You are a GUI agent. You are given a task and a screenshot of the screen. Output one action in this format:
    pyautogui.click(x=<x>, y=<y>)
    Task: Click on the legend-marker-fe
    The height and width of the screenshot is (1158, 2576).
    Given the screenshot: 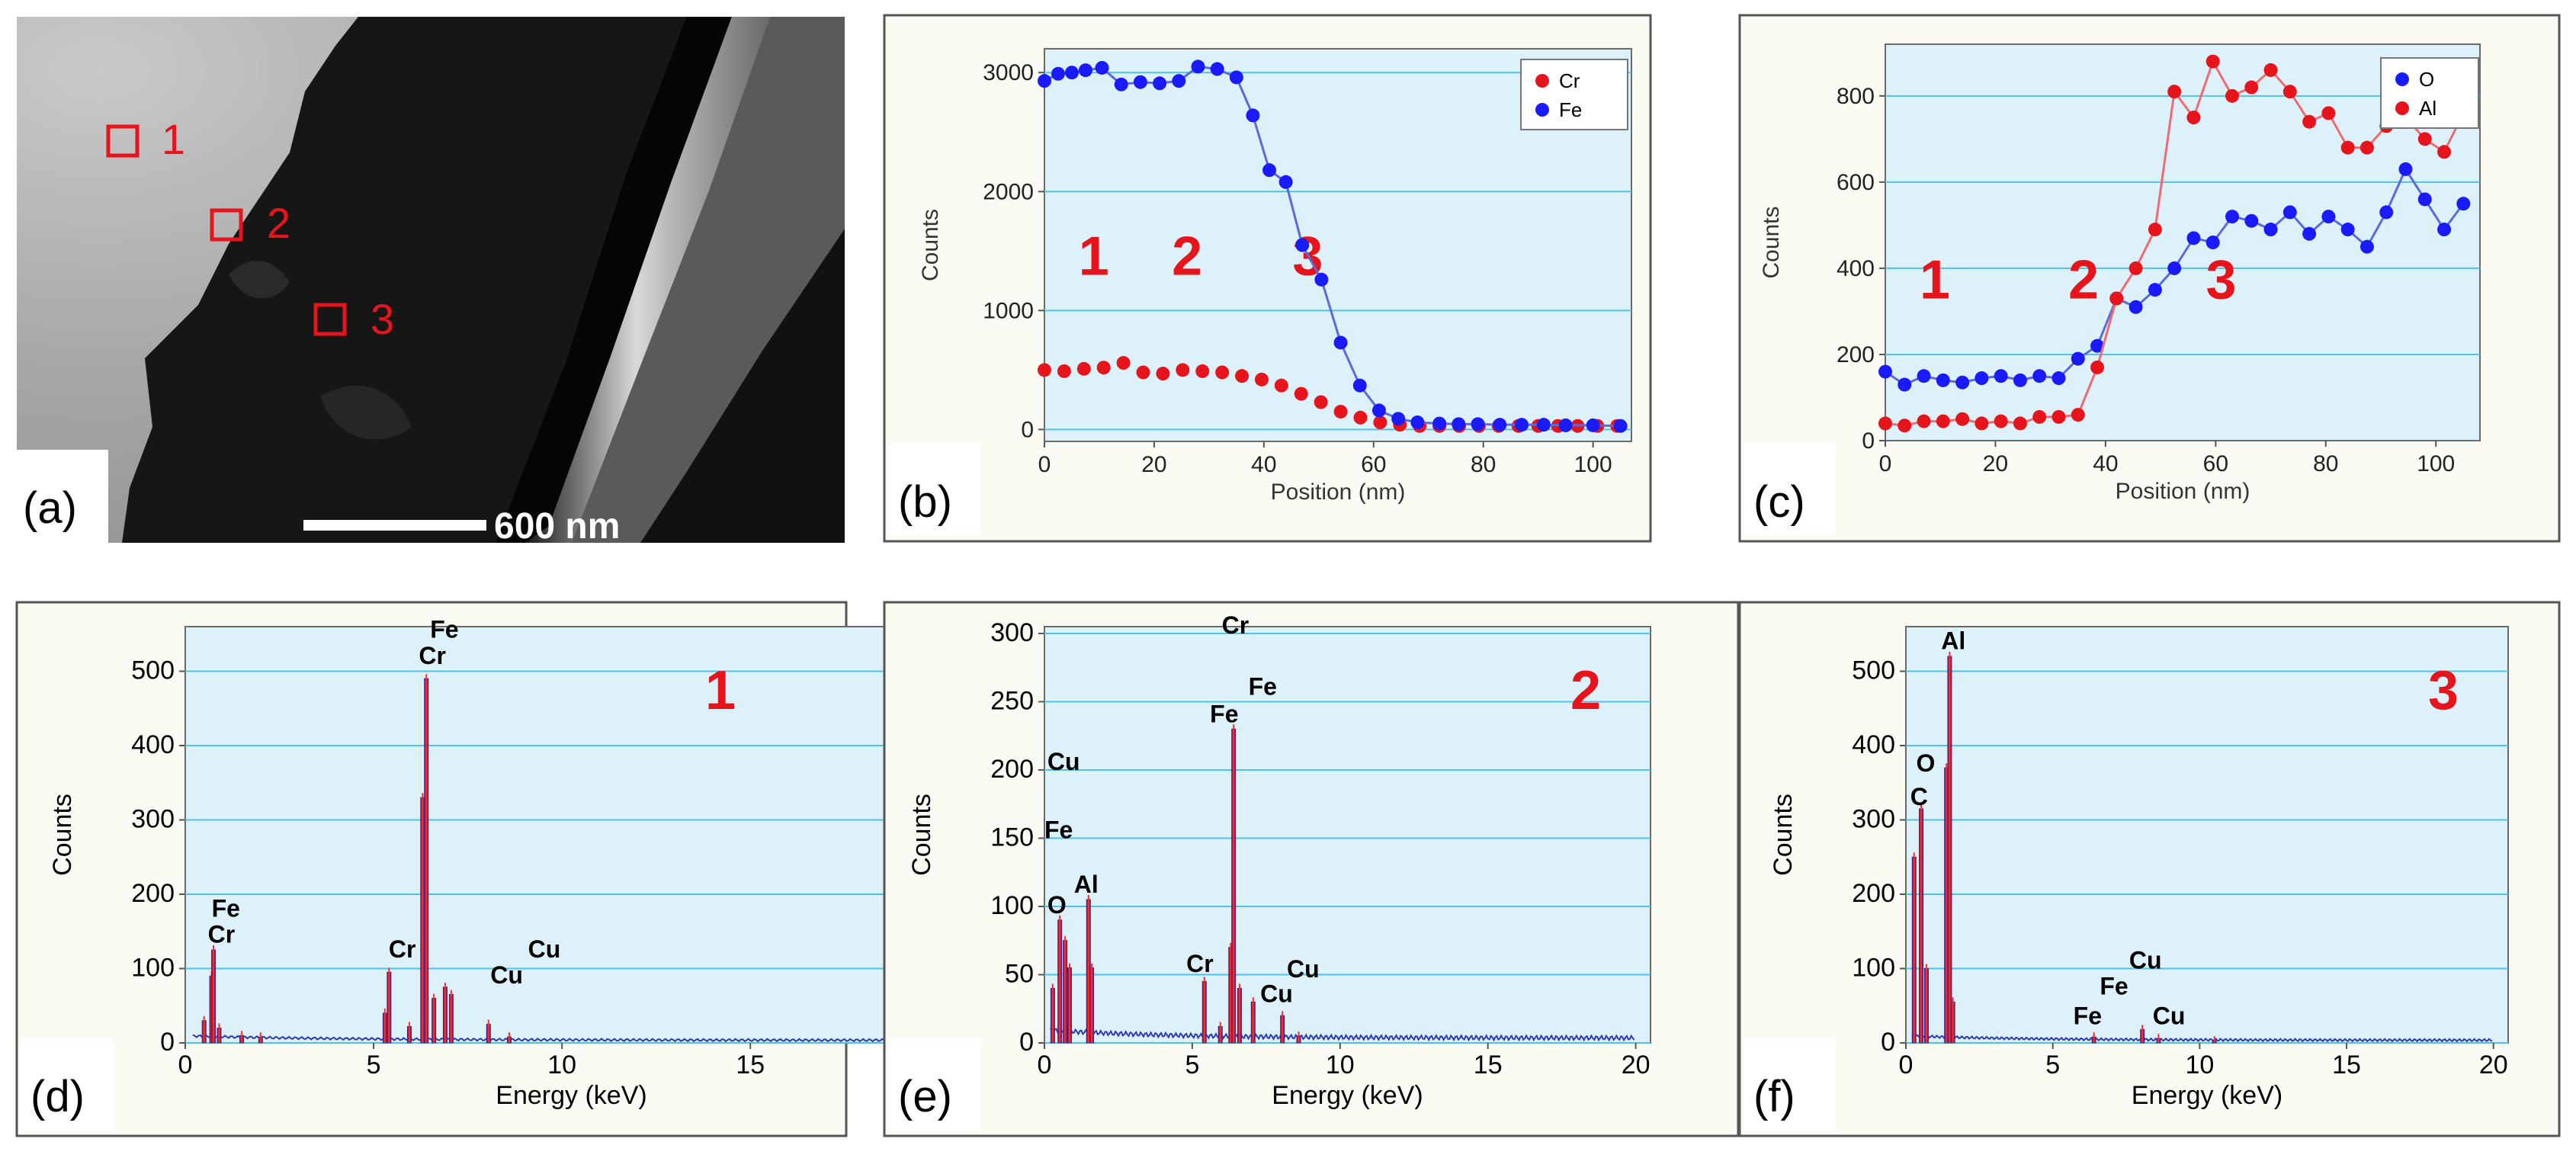 What is the action you would take?
    pyautogui.click(x=1542, y=110)
    